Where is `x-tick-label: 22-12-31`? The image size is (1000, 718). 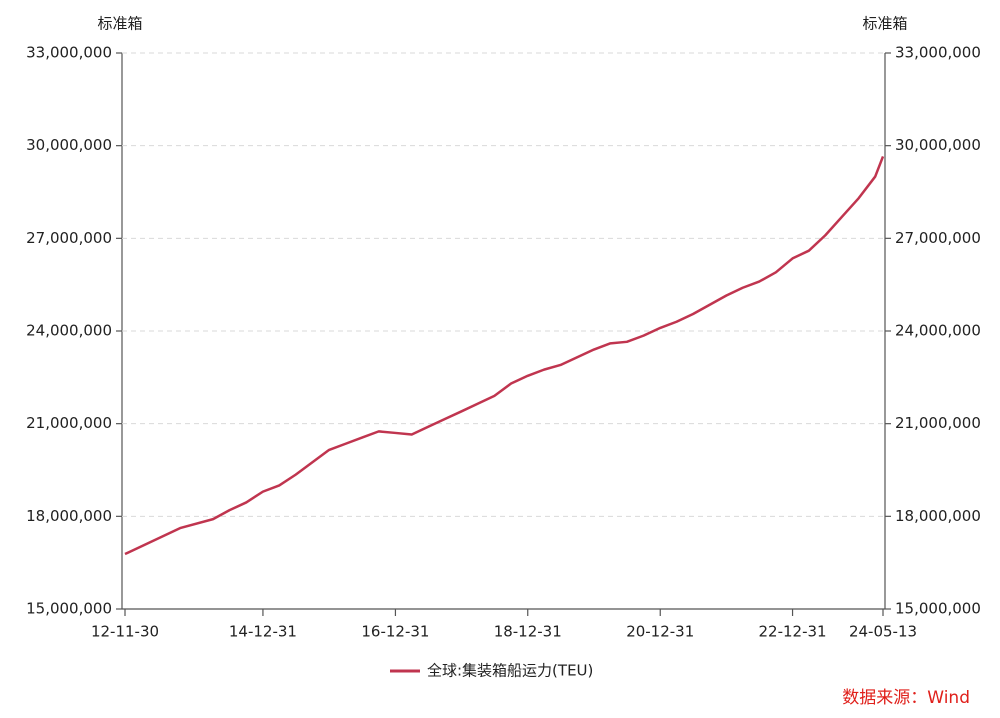
x-tick-label: 22-12-31 is located at coordinates (793, 632).